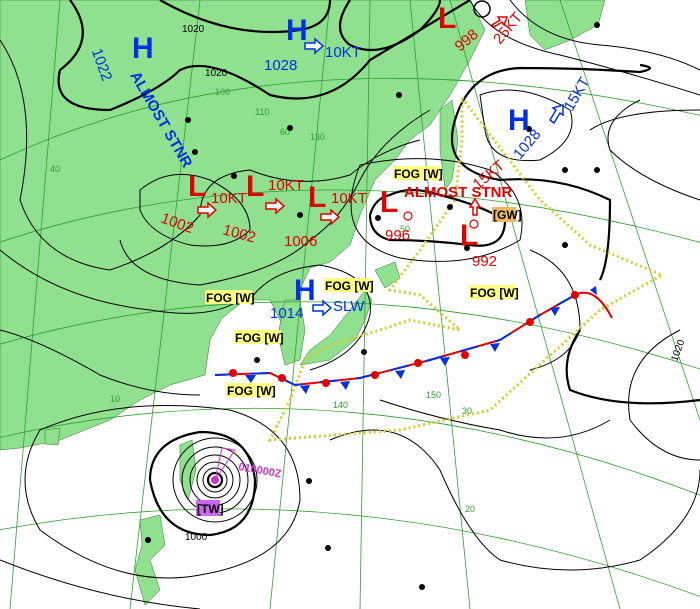  Describe the element at coordinates (215, 480) in the screenshot. I see `typhoon-center-icon` at that location.